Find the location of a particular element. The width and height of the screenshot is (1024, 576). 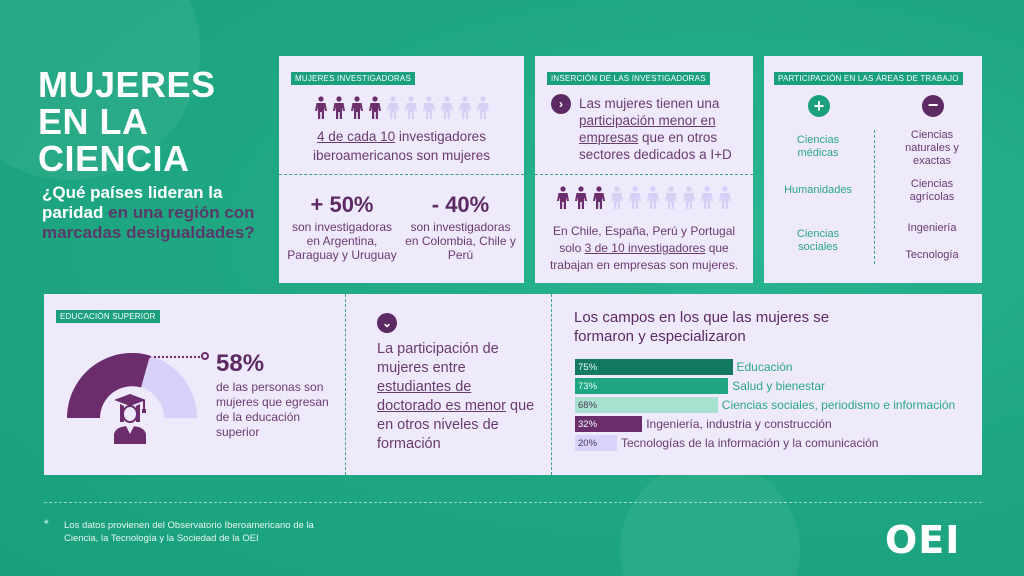

insertion-post: que en otros sectores dedicados a I+D is located at coordinates (655, 146).